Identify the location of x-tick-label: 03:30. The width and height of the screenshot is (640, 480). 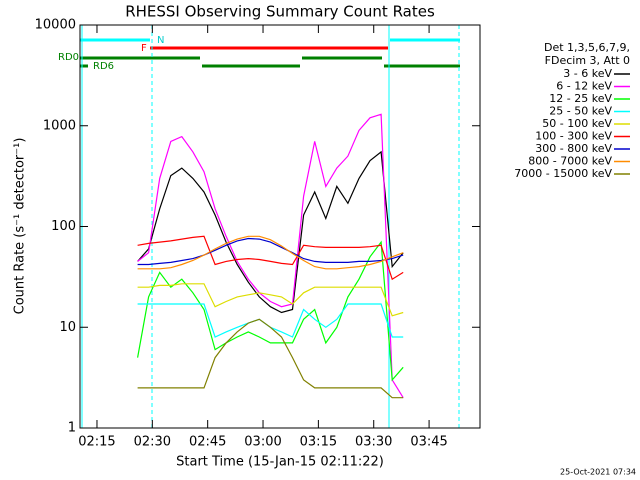
(373, 442).